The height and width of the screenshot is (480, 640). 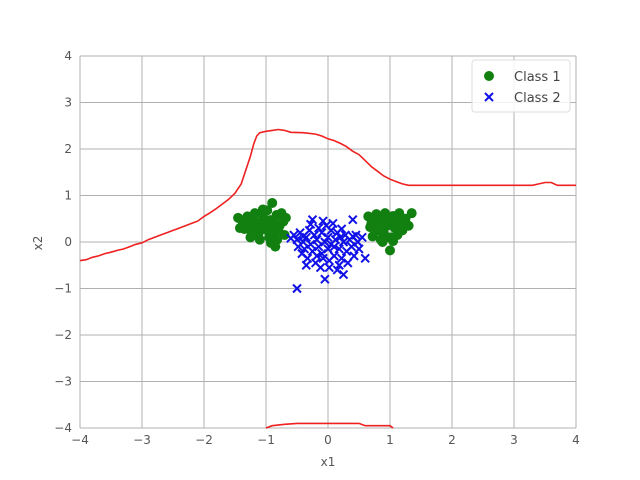 I want to click on legend-class1-label: Class 1, so click(x=537, y=77).